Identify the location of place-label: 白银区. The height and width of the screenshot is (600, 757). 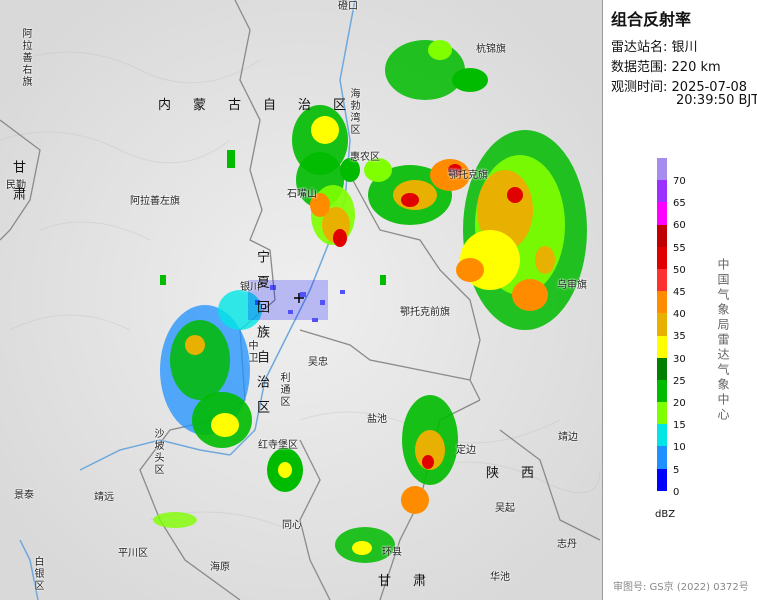
(37, 574).